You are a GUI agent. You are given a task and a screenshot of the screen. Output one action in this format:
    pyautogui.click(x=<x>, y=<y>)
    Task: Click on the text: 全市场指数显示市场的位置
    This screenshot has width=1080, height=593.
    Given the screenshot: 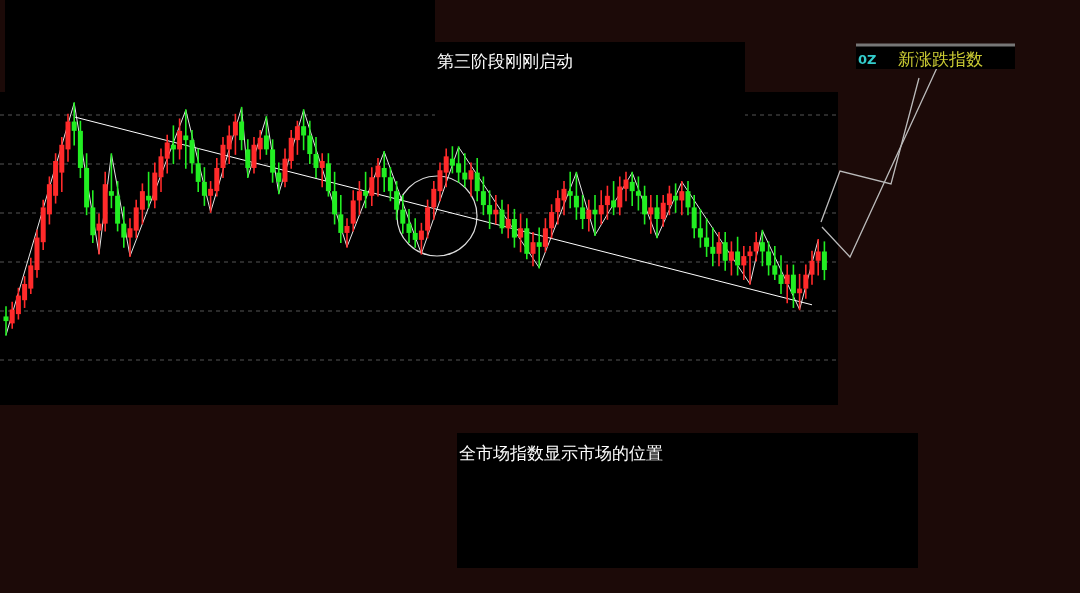 What is the action you would take?
    pyautogui.click(x=561, y=453)
    